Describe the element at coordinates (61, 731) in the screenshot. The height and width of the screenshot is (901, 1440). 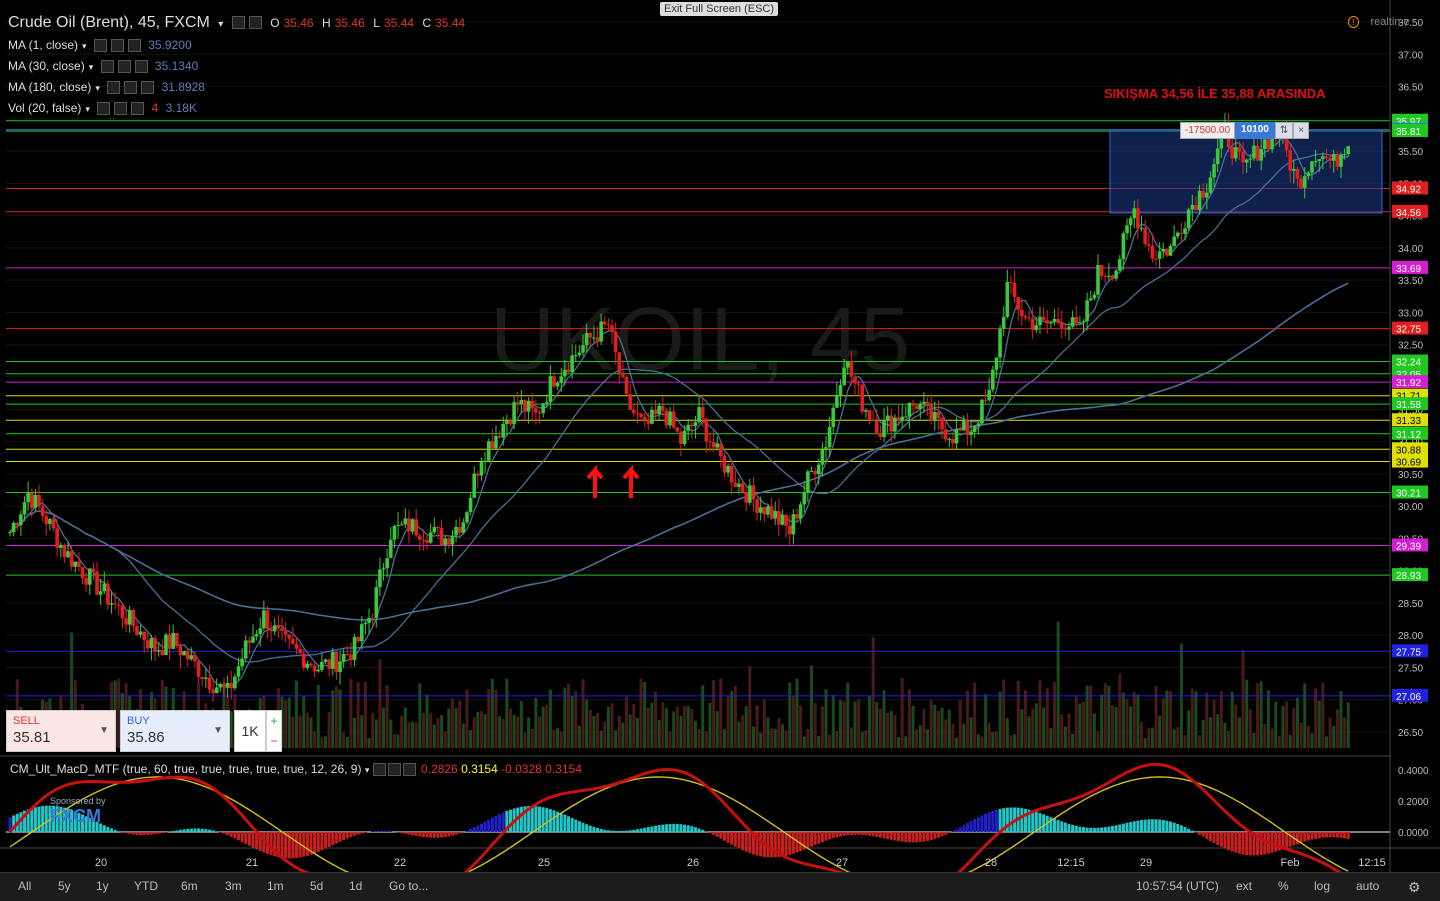
I see `sell-button: SELL 35.81 ▼` at that location.